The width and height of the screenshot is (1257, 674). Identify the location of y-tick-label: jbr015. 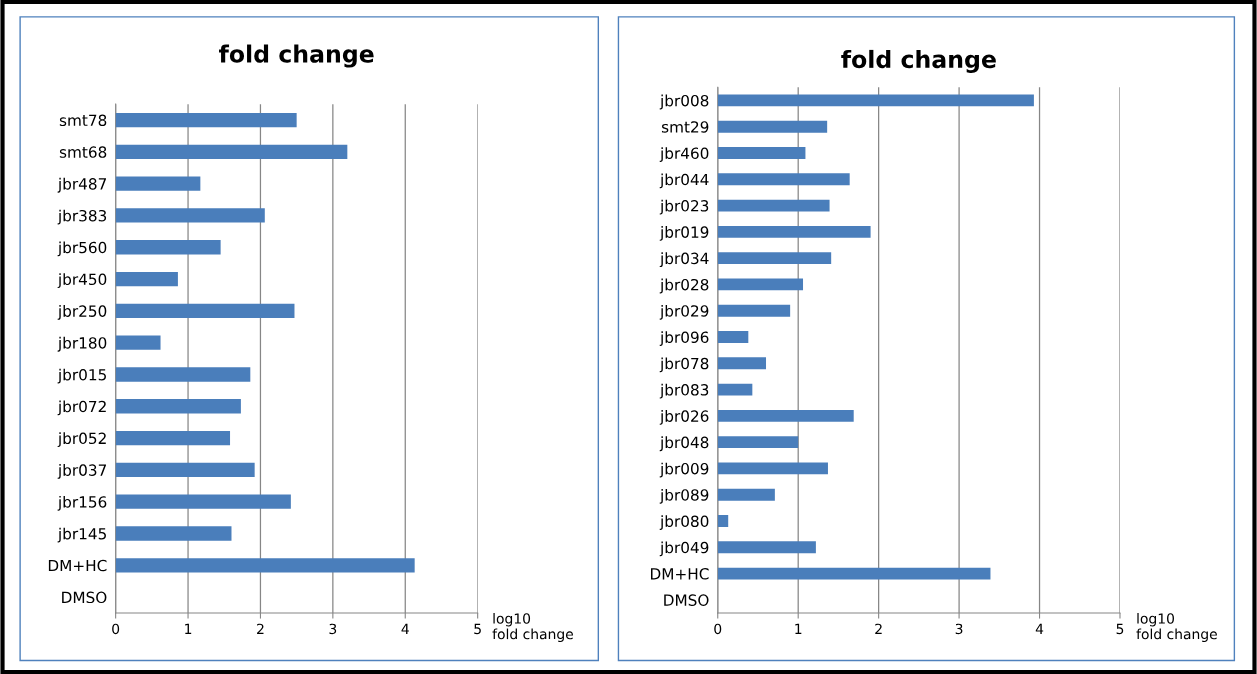
(81, 376).